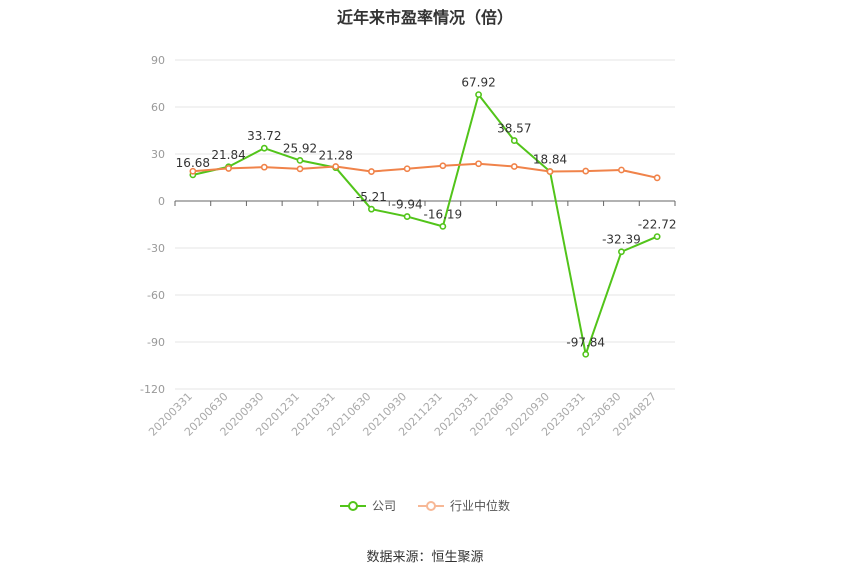 The image size is (850, 575). Describe the element at coordinates (431, 505) in the screenshot. I see `legend-marker-industry-median` at that location.